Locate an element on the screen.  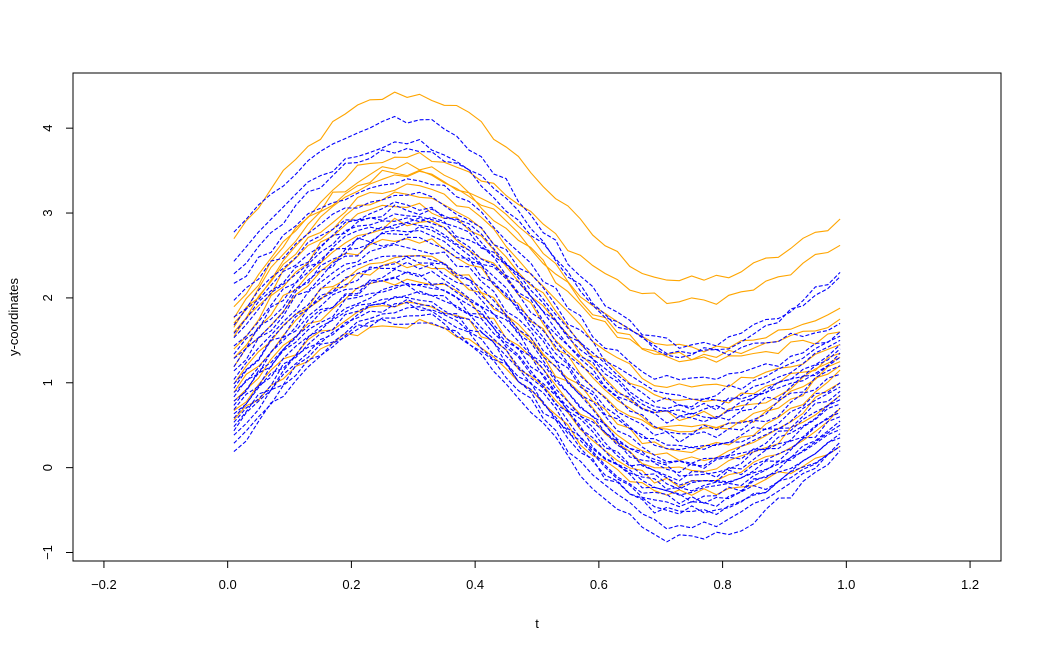
x-tick-label: 0.6 is located at coordinates (599, 584).